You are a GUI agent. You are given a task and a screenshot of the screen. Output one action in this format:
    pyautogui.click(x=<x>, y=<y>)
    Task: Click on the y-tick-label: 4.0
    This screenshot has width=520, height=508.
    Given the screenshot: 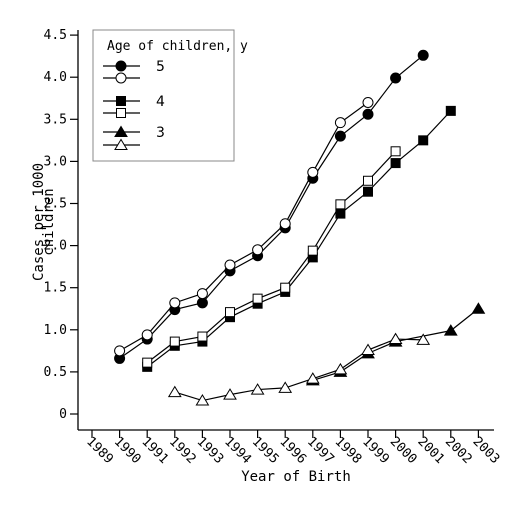 What is the action you would take?
    pyautogui.click(x=55, y=77)
    